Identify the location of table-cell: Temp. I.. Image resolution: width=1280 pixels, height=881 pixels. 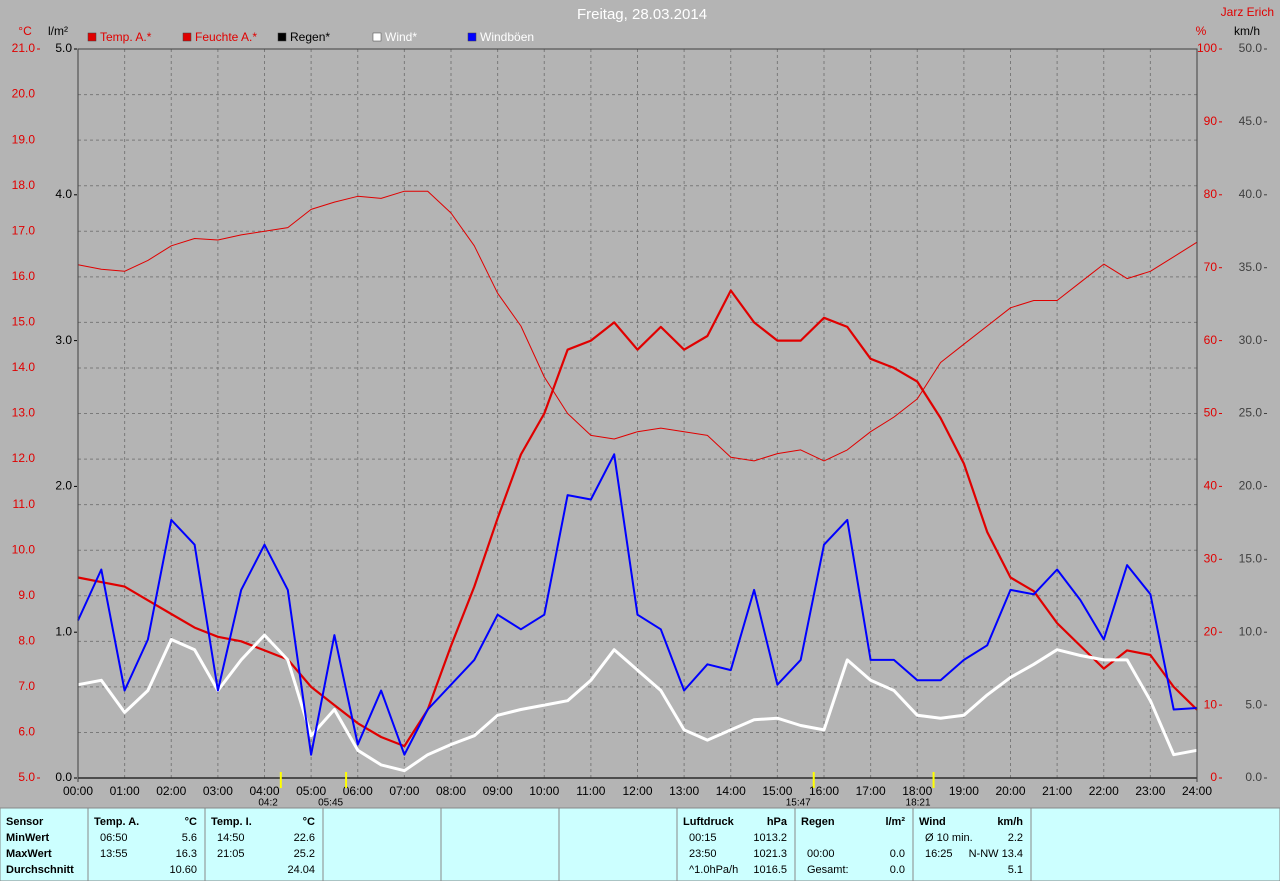
(231, 822).